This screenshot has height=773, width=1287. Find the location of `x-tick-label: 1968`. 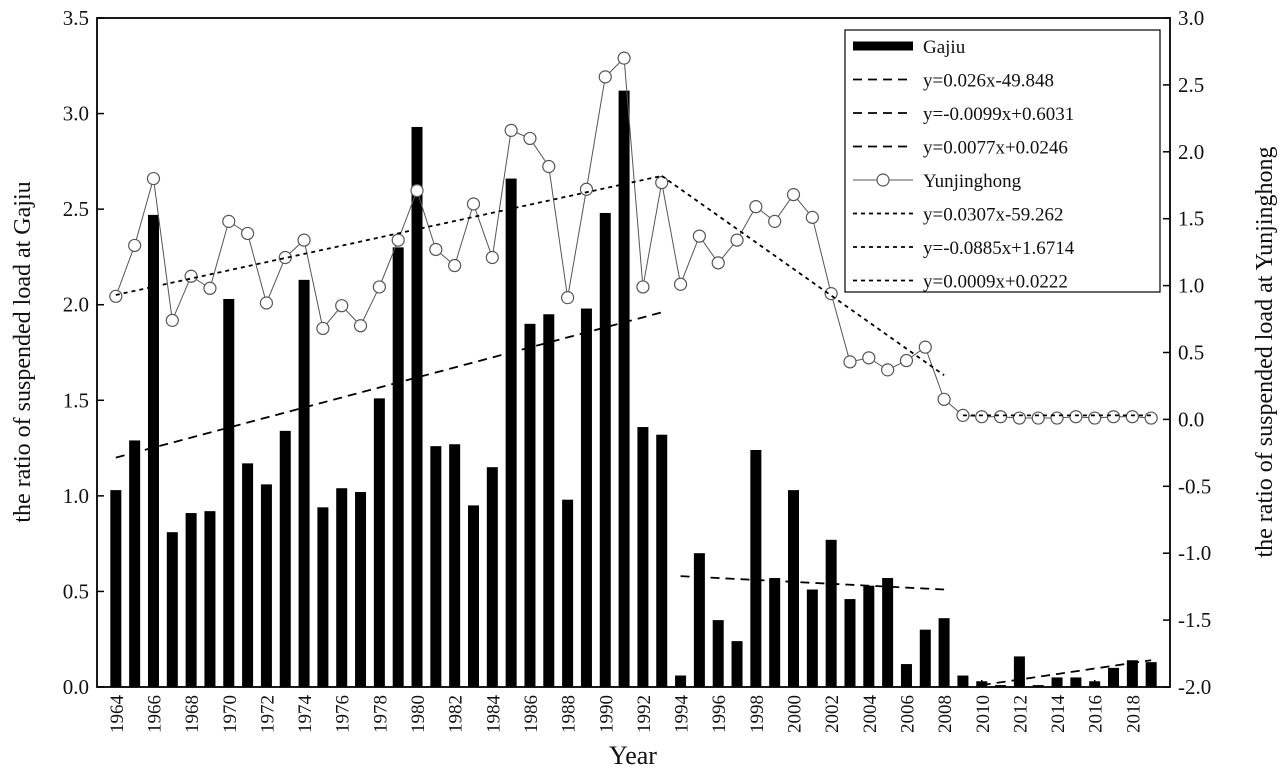

x-tick-label: 1968 is located at coordinates (192, 714).